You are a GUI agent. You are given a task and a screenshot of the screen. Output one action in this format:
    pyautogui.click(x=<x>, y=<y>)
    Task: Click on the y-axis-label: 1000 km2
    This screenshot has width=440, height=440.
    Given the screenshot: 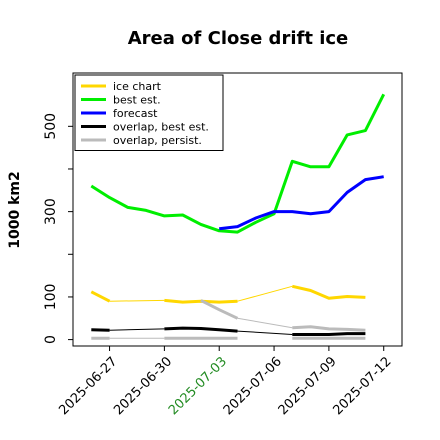 What is the action you would take?
    pyautogui.click(x=15, y=209)
    